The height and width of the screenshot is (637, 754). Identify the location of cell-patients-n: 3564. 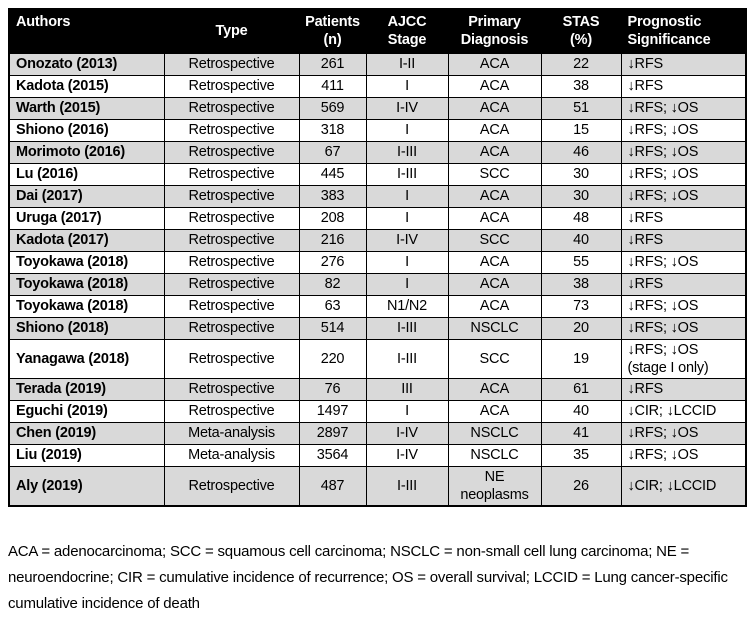
(332, 455).